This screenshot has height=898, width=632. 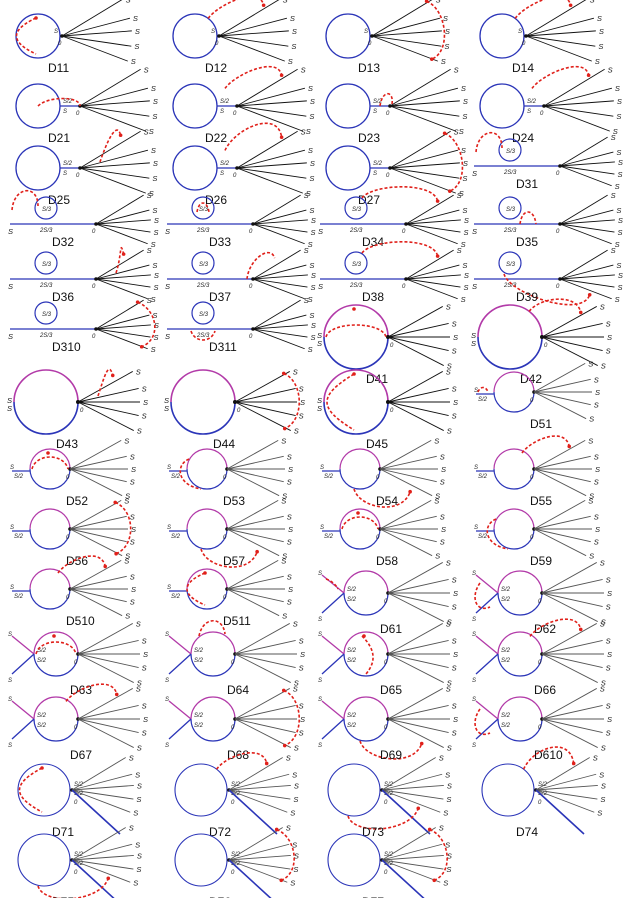 I want to click on panel-label: D77, so click(x=373, y=896).